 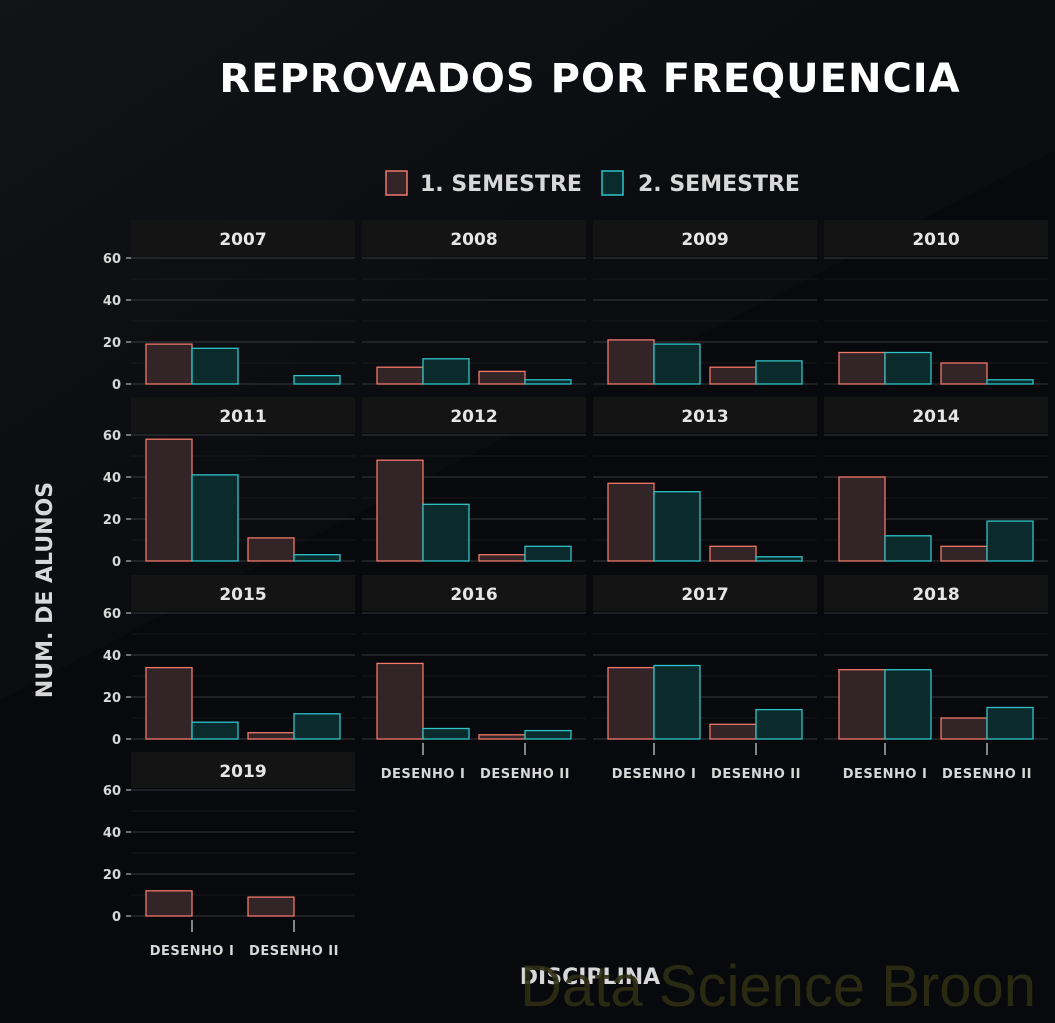 I want to click on bar-2009-desenho-i-sem2, so click(x=677, y=364).